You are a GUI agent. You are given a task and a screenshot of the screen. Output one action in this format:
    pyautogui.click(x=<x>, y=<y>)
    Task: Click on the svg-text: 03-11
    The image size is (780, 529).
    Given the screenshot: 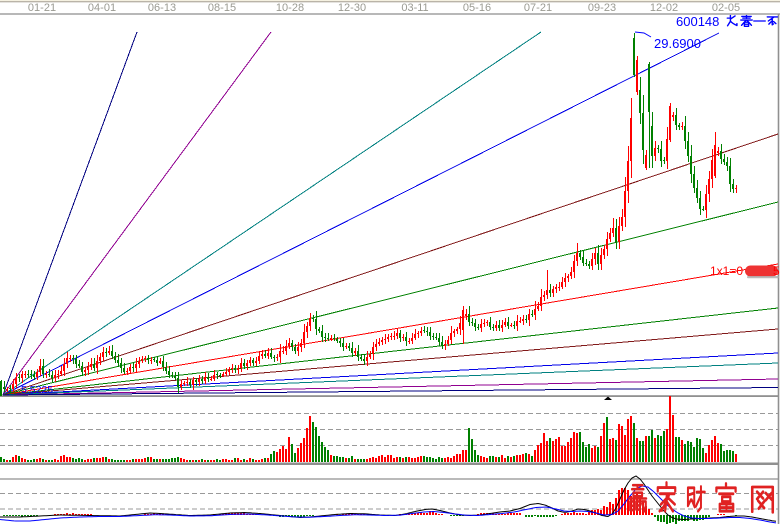 What is the action you would take?
    pyautogui.click(x=414, y=8)
    